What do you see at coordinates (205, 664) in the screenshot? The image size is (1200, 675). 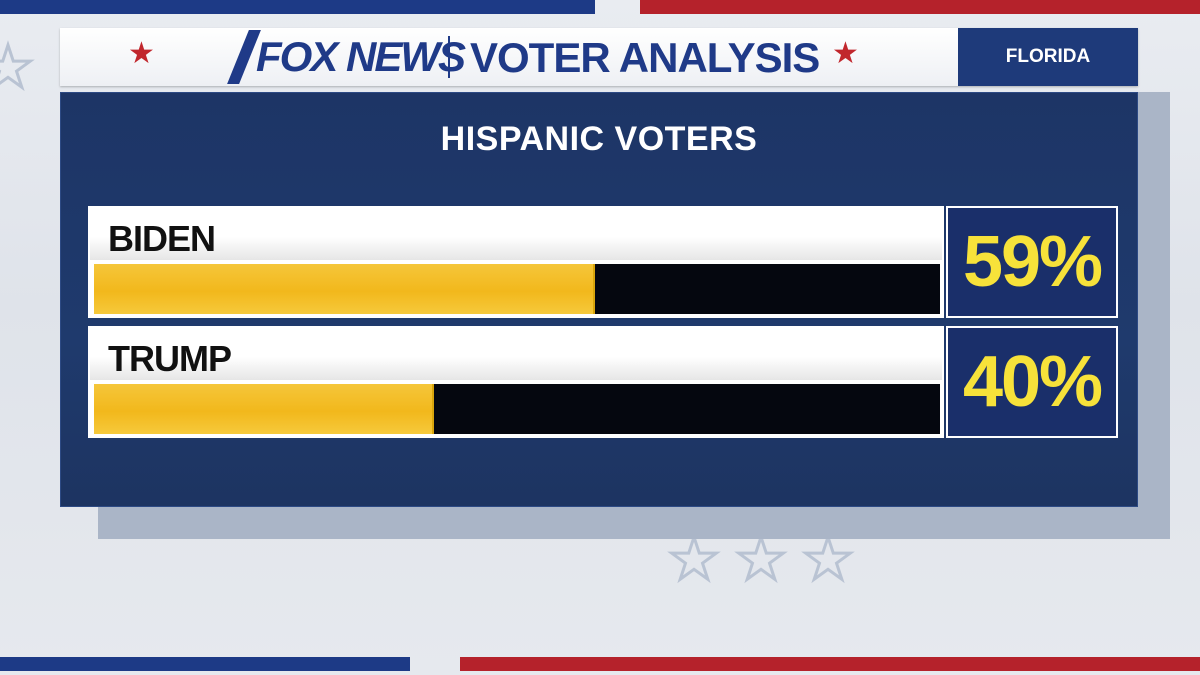 I see `bottom-left-stripe` at bounding box center [205, 664].